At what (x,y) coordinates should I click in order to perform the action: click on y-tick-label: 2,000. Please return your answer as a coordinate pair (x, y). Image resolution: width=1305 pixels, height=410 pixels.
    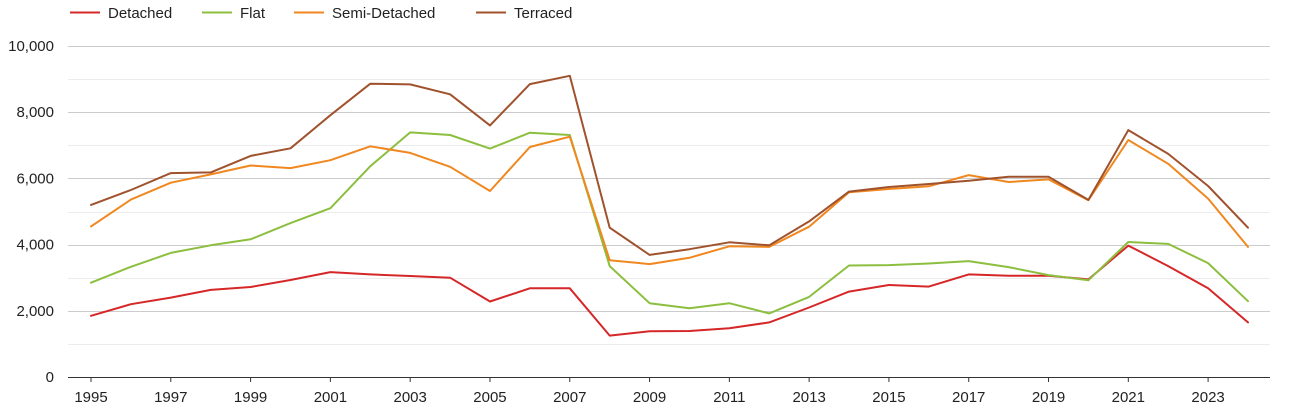
    Looking at the image, I should click on (35, 311).